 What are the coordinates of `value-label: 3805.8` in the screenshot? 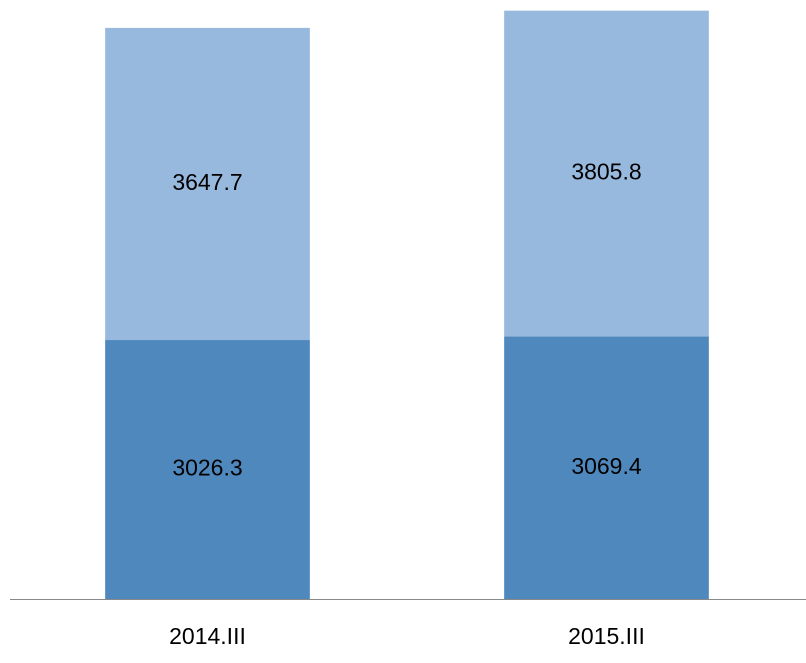 It's located at (606, 172).